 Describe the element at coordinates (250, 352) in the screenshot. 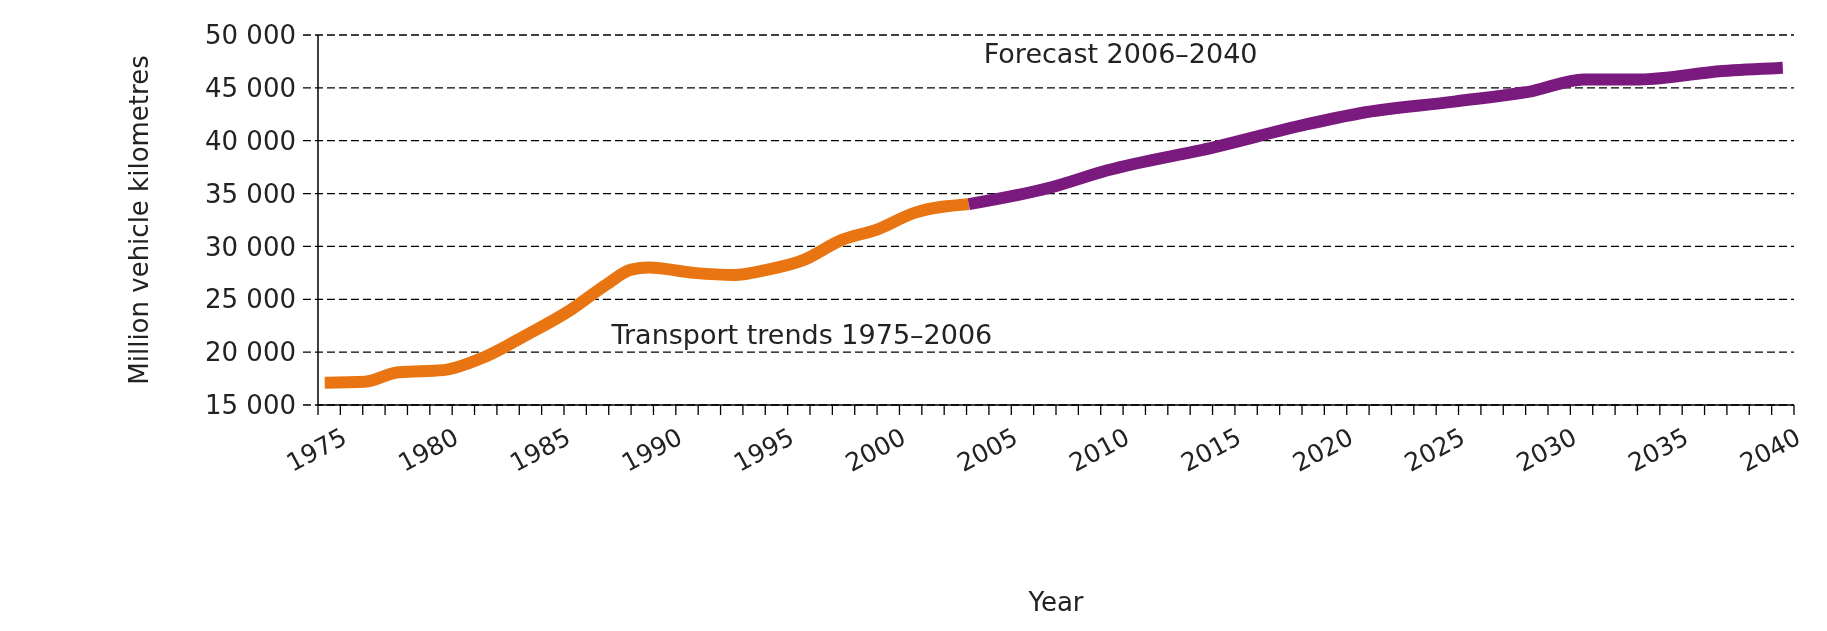

I see `y-tick-label: 20 000` at that location.